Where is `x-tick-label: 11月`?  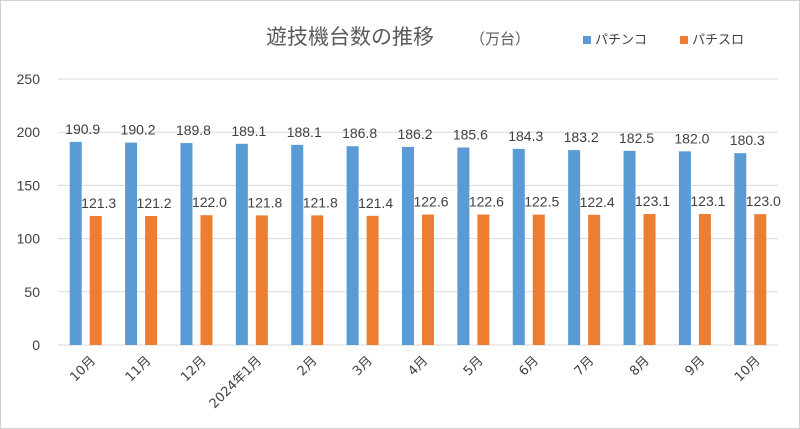
x-tick-label: 11月 is located at coordinates (138, 369).